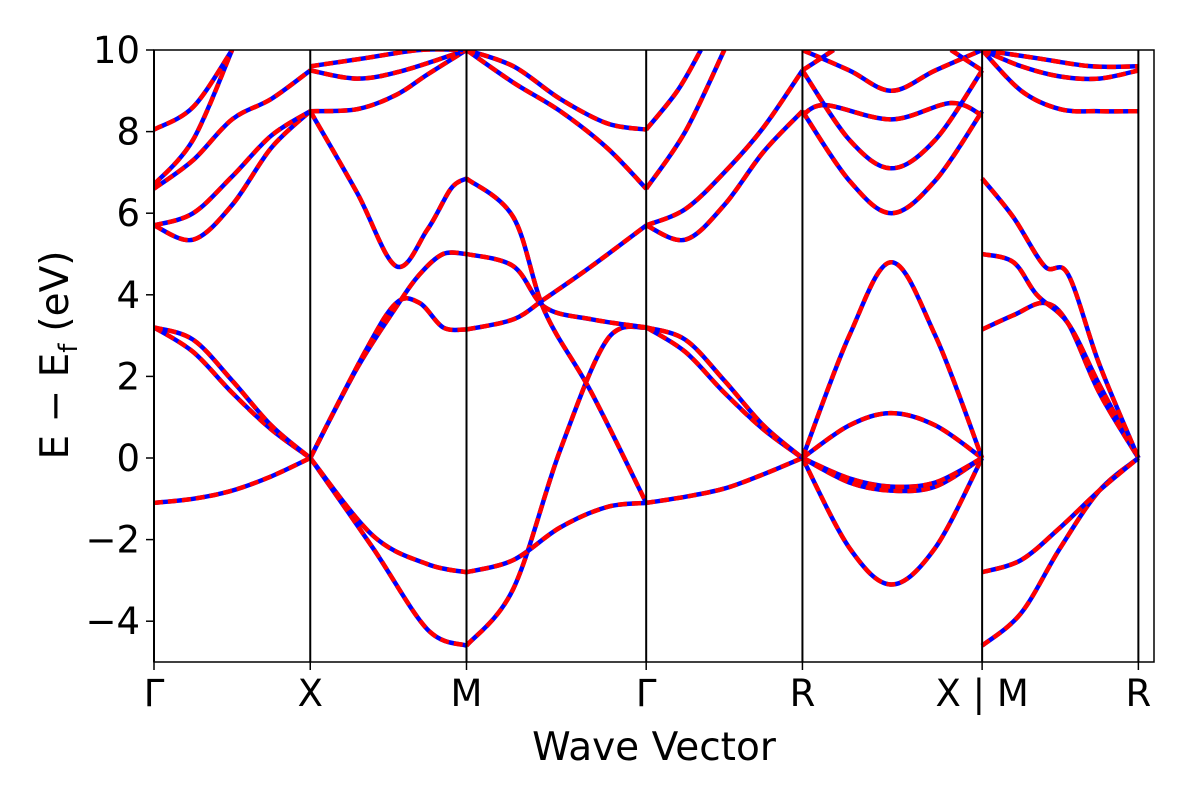  Describe the element at coordinates (128, 132) in the screenshot. I see `y-tick-label: 8` at that location.